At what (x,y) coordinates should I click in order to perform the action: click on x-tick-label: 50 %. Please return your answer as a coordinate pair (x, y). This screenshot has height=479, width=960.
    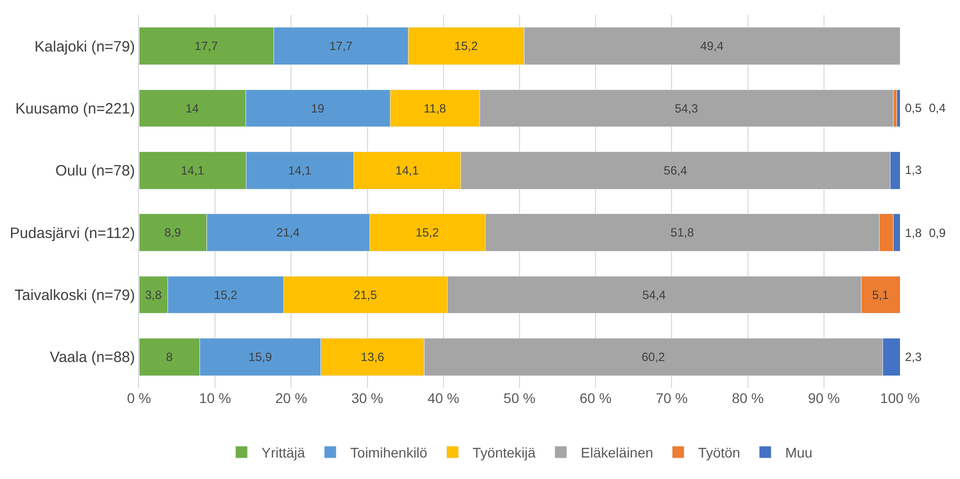
    Looking at the image, I should click on (520, 398).